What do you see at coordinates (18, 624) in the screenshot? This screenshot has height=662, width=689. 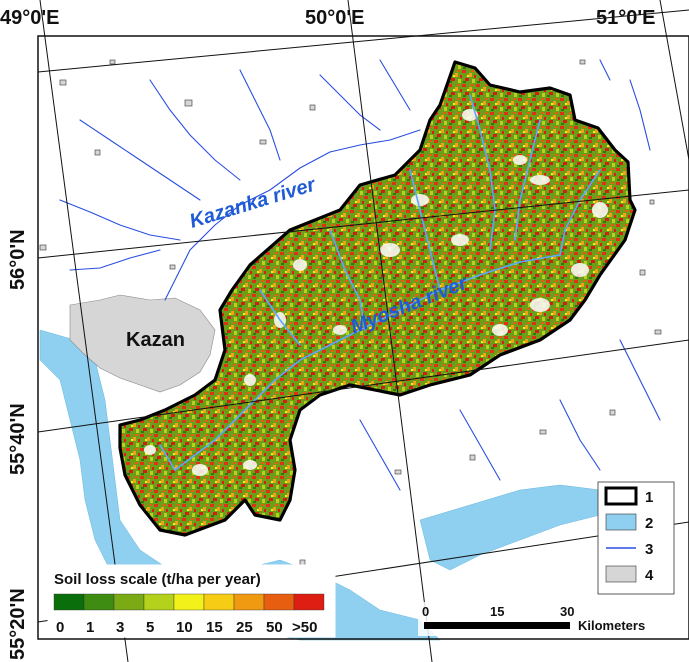 I see `lat-label-5520: 55°20'N` at bounding box center [18, 624].